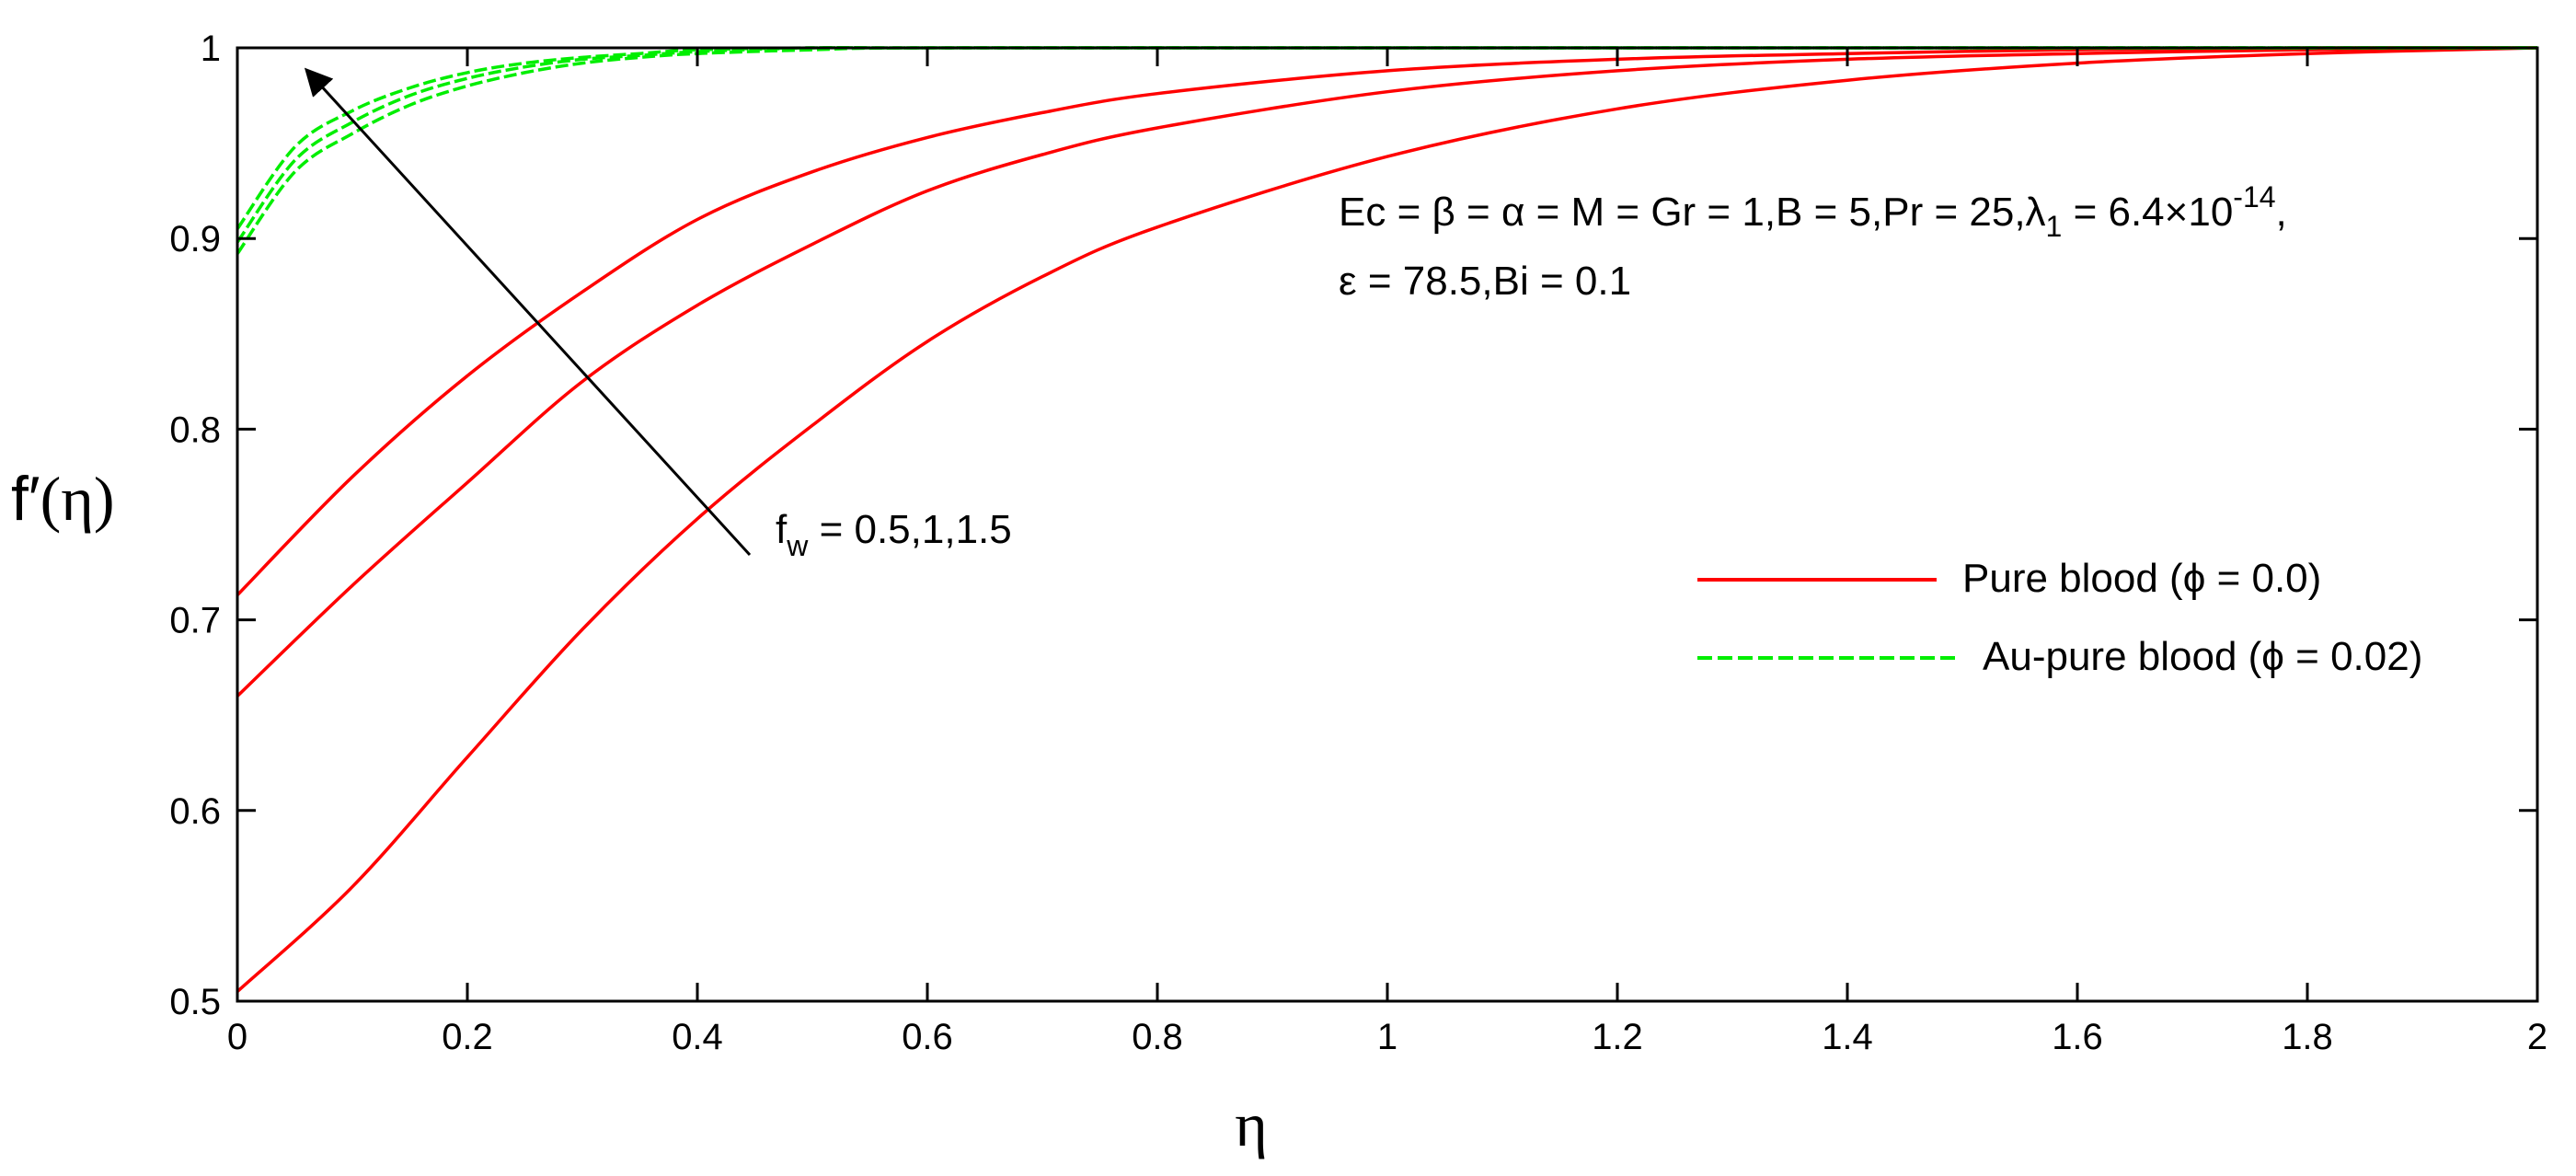 The height and width of the screenshot is (1176, 2576). What do you see at coordinates (1692, 212) in the screenshot?
I see `params-text-a: Ec = β = α = M = Gr = 1,B = 5,Pr = 25,λ` at bounding box center [1692, 212].